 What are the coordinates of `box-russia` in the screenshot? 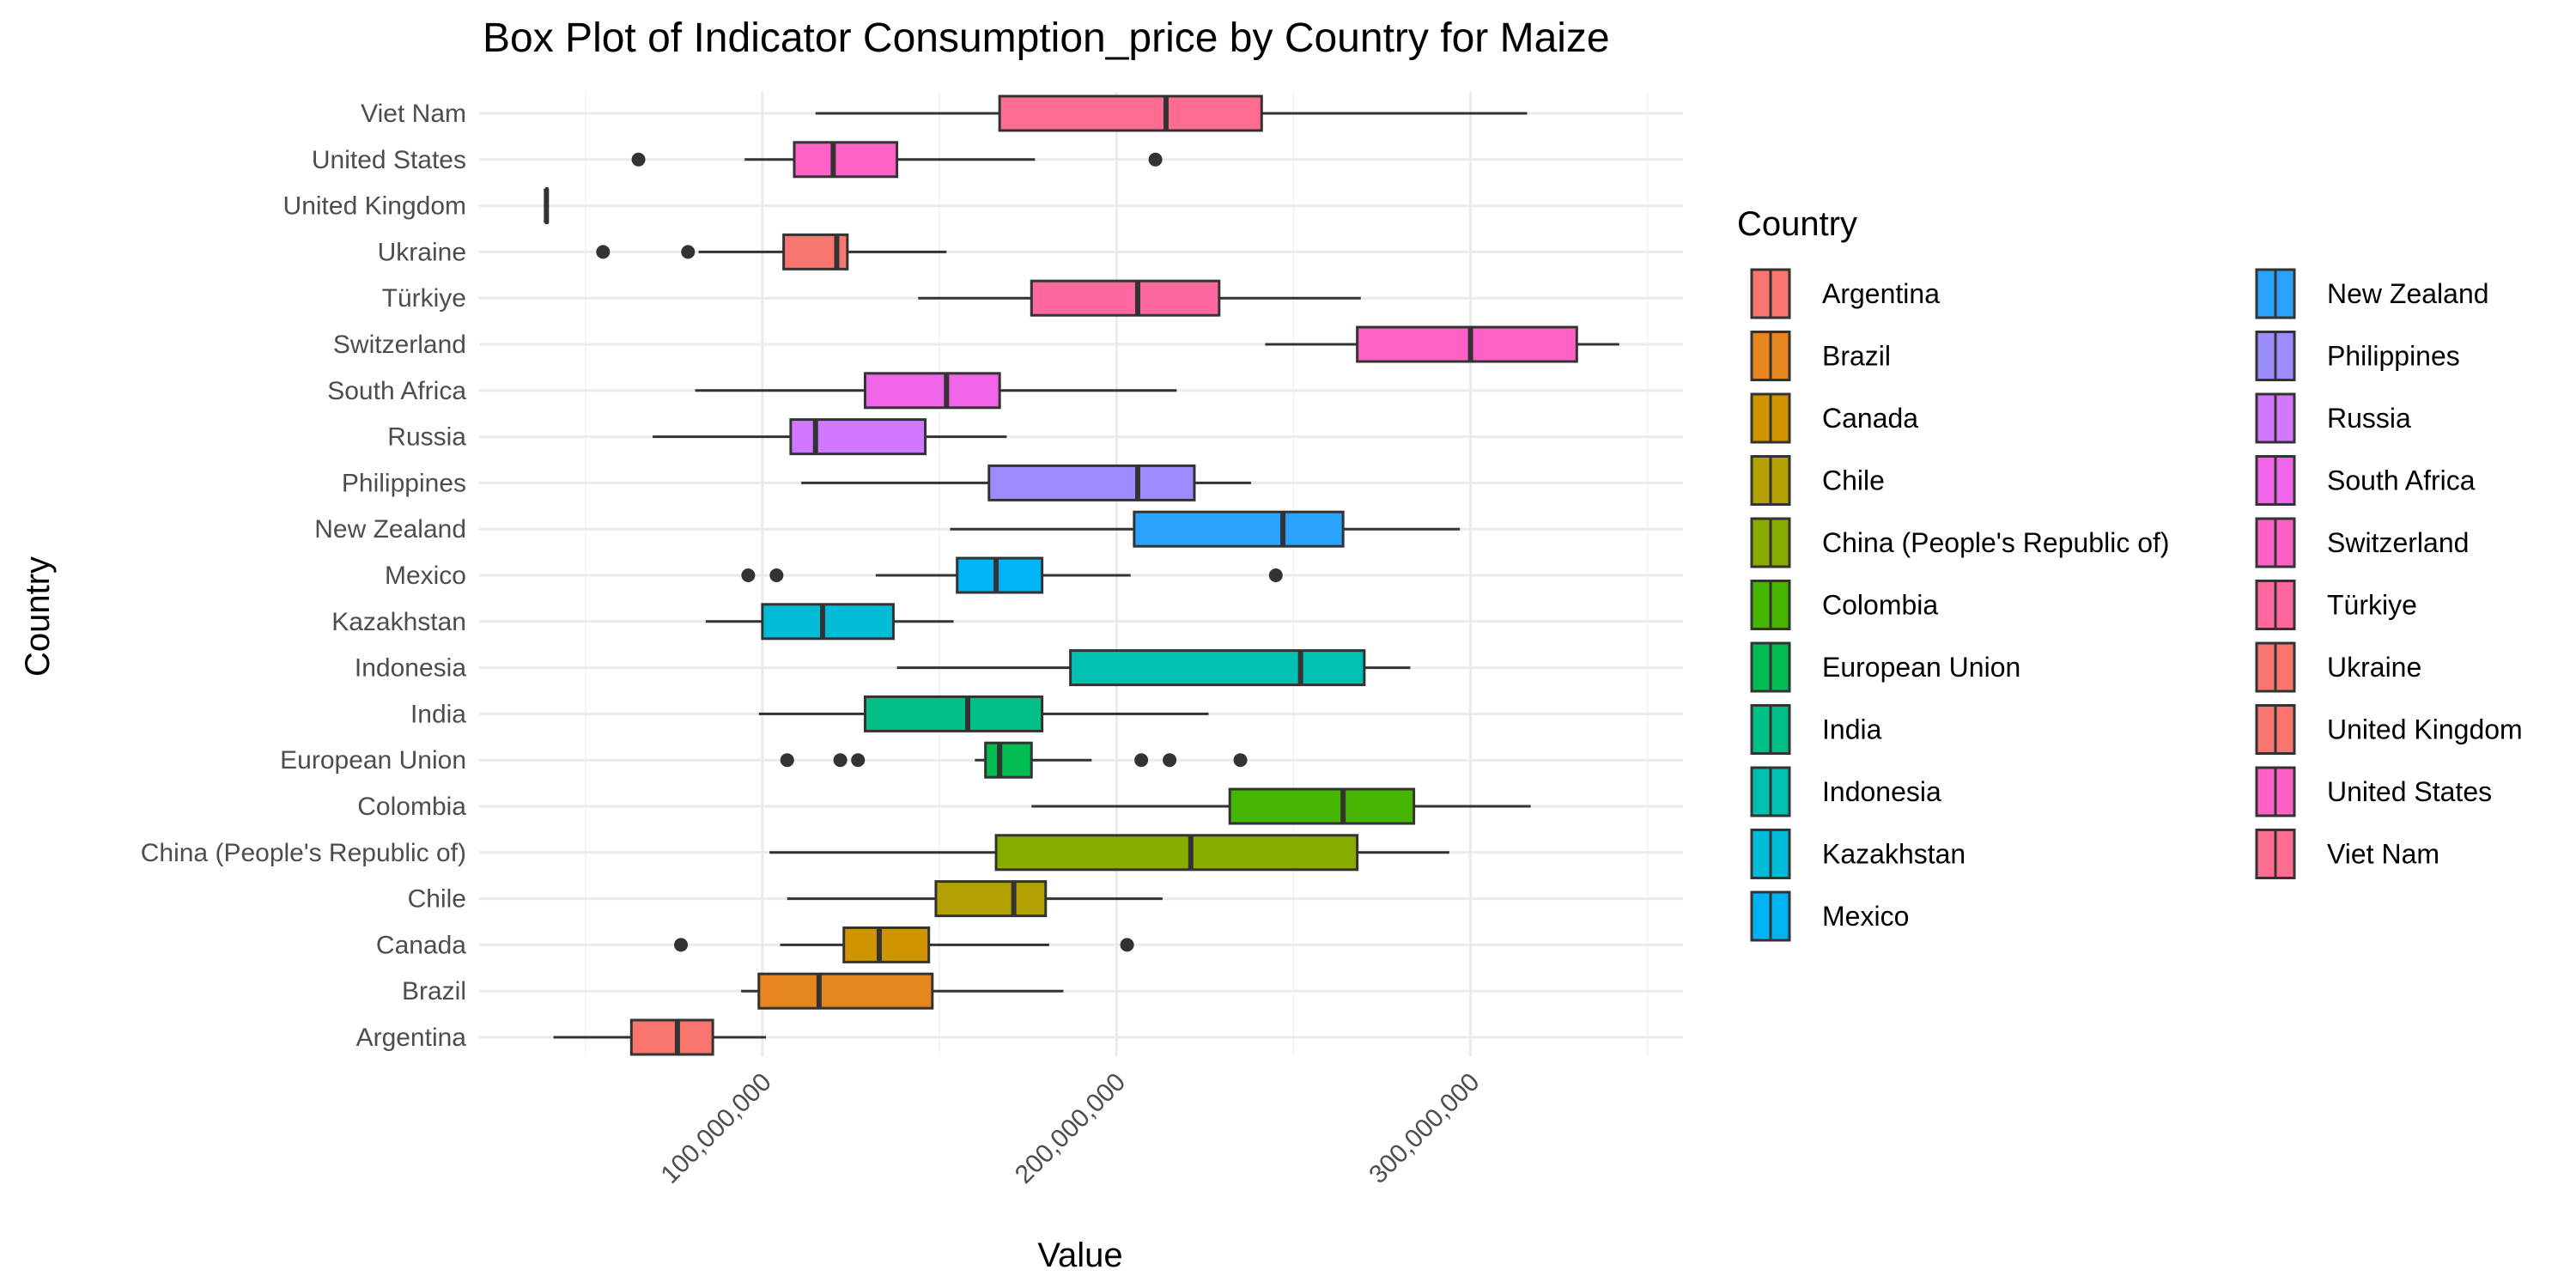 It's located at (830, 437).